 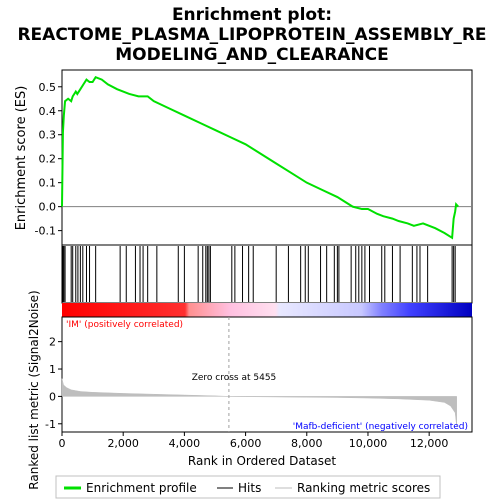 I want to click on es-y-tick-label: 0.0, so click(x=48, y=207).